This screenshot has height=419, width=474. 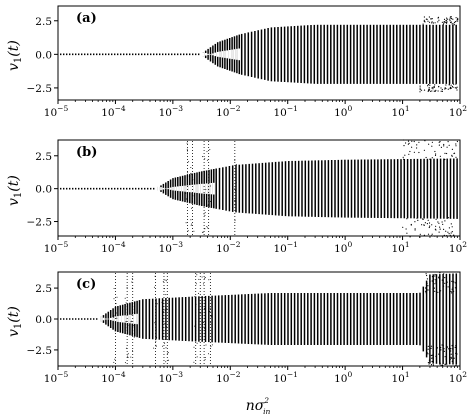 I want to click on x-tick-label: 10⁻⁵, so click(x=56, y=377).